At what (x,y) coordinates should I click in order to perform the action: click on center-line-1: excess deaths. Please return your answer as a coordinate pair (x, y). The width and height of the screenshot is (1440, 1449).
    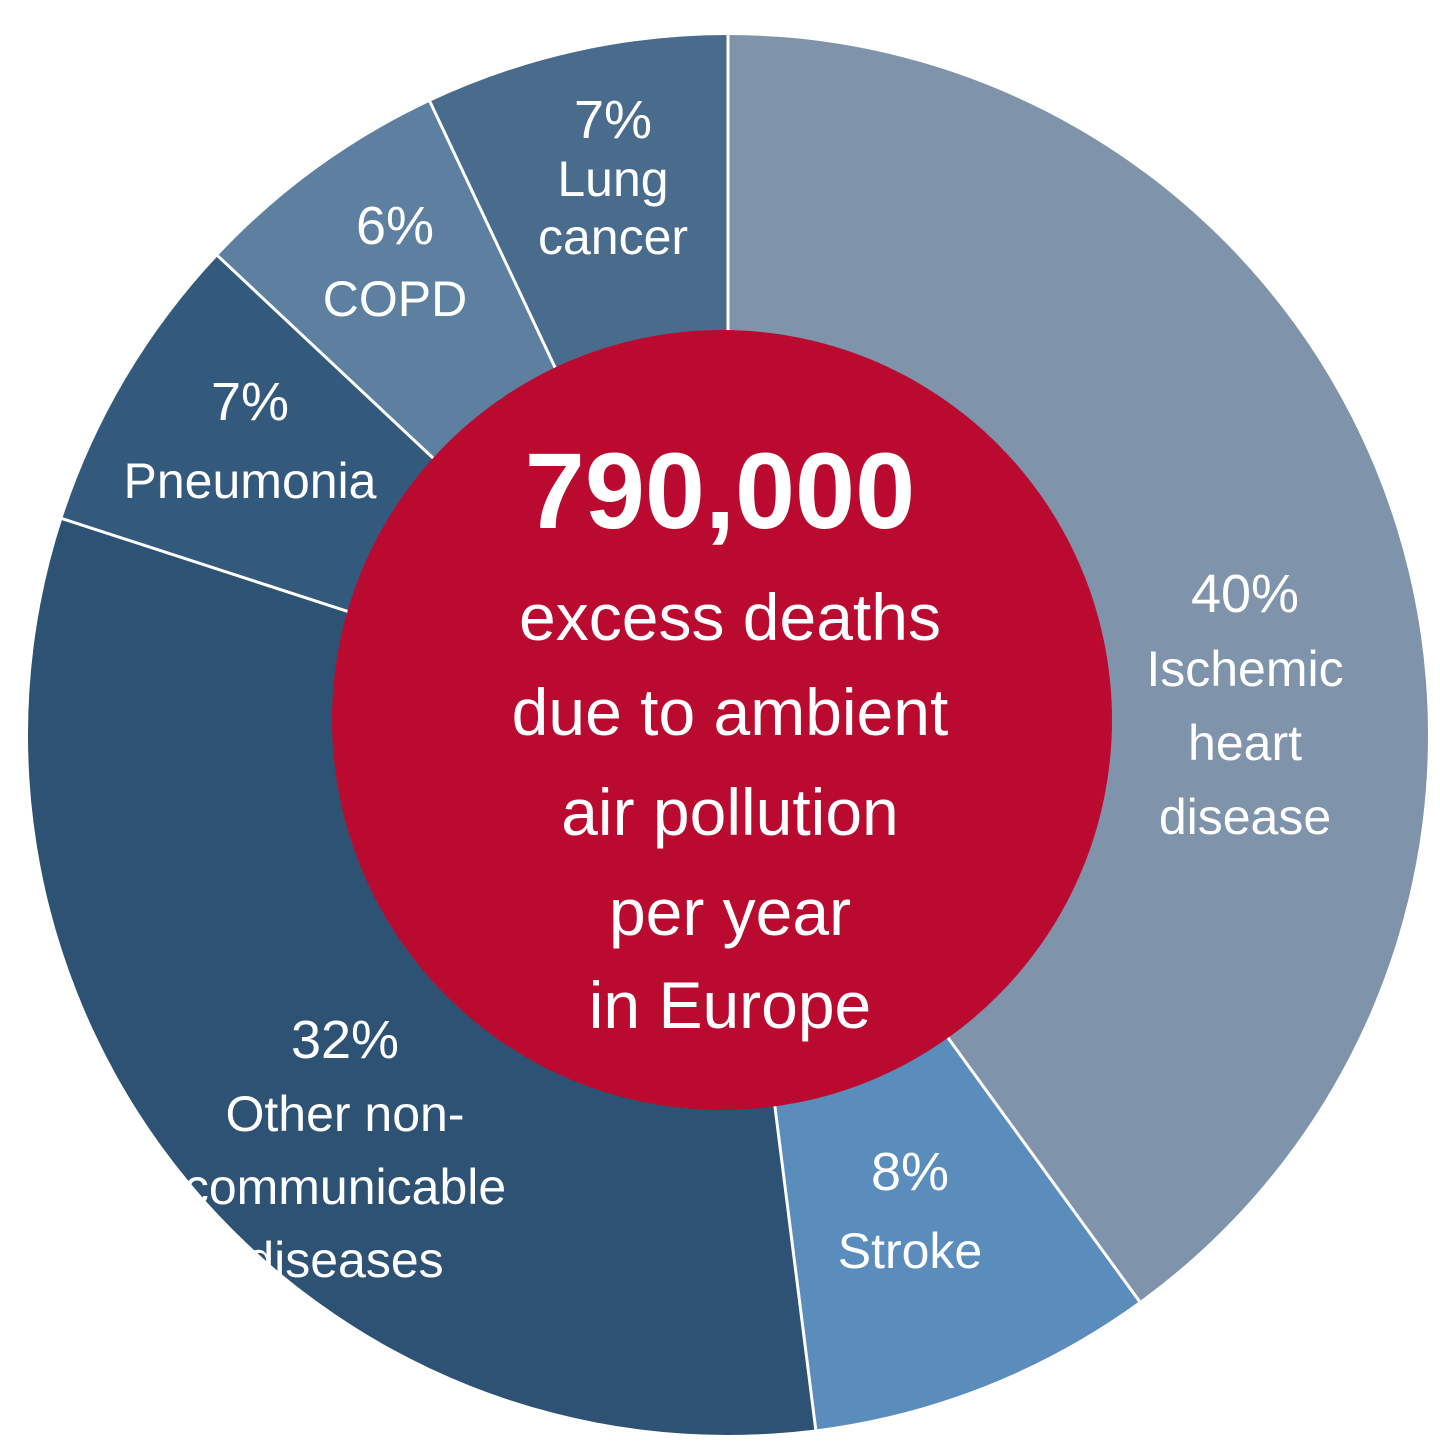
    Looking at the image, I should click on (730, 617).